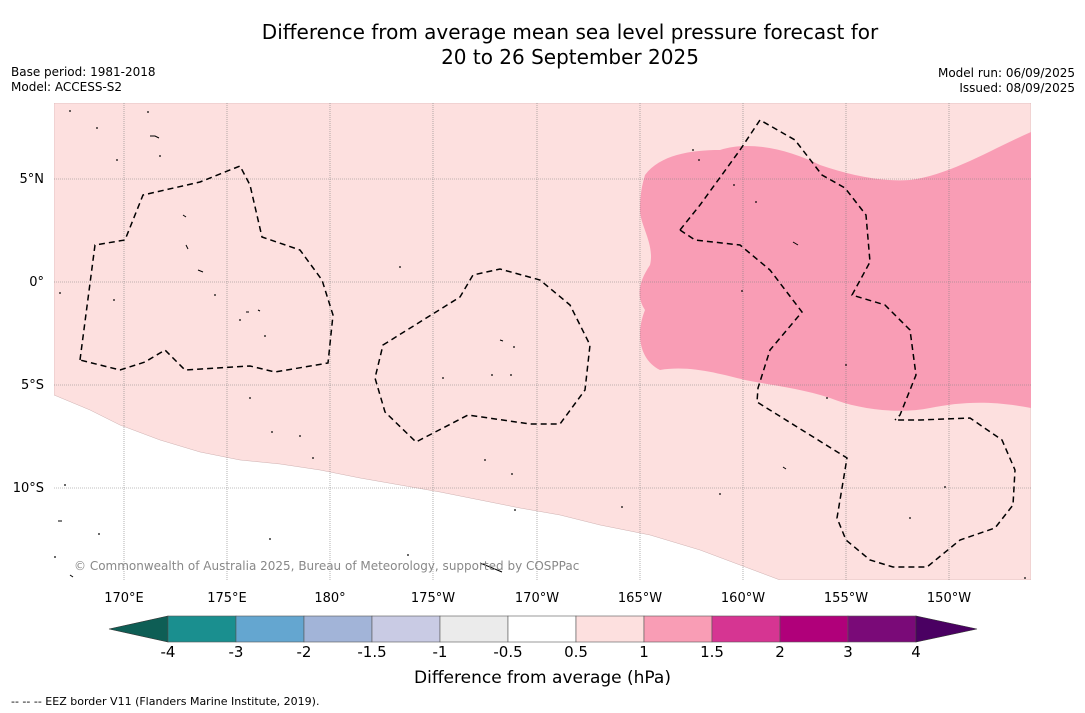 The image size is (1085, 713). Describe the element at coordinates (440, 652) in the screenshot. I see `colorbar-tick-4: -1` at that location.